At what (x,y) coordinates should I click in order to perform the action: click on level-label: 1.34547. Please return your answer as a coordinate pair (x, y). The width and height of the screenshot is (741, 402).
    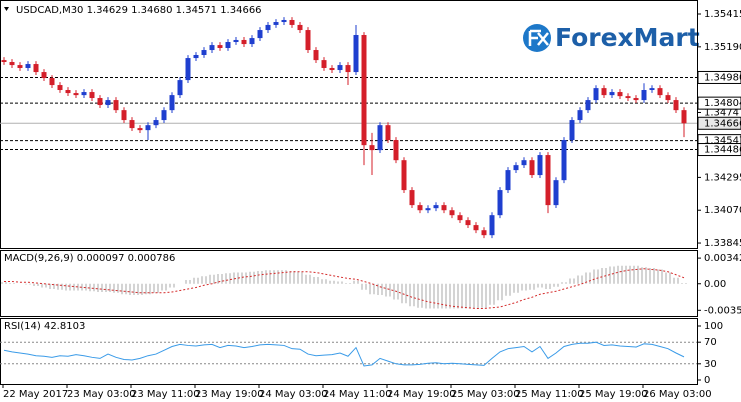
    Looking at the image, I should click on (722, 141).